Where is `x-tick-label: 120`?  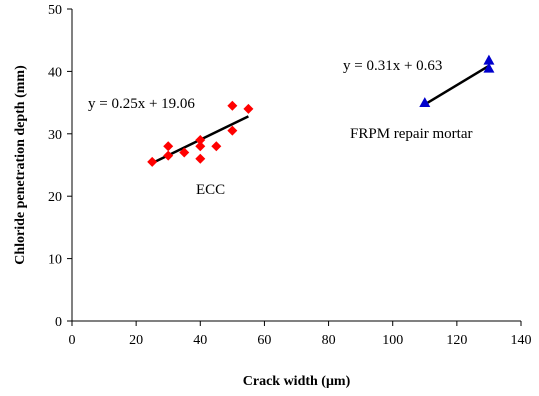 x-tick-label: 120 is located at coordinates (456, 340).